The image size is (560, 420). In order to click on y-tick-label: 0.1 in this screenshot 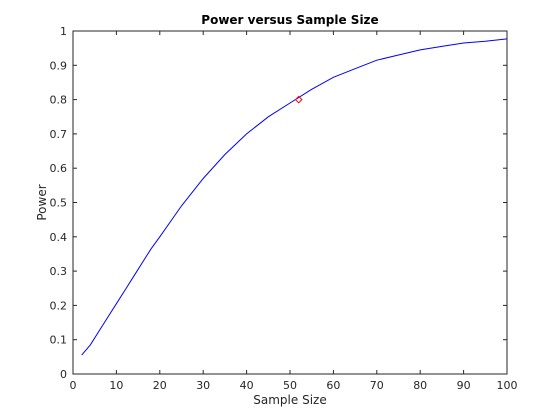, I will do `click(59, 340)`.